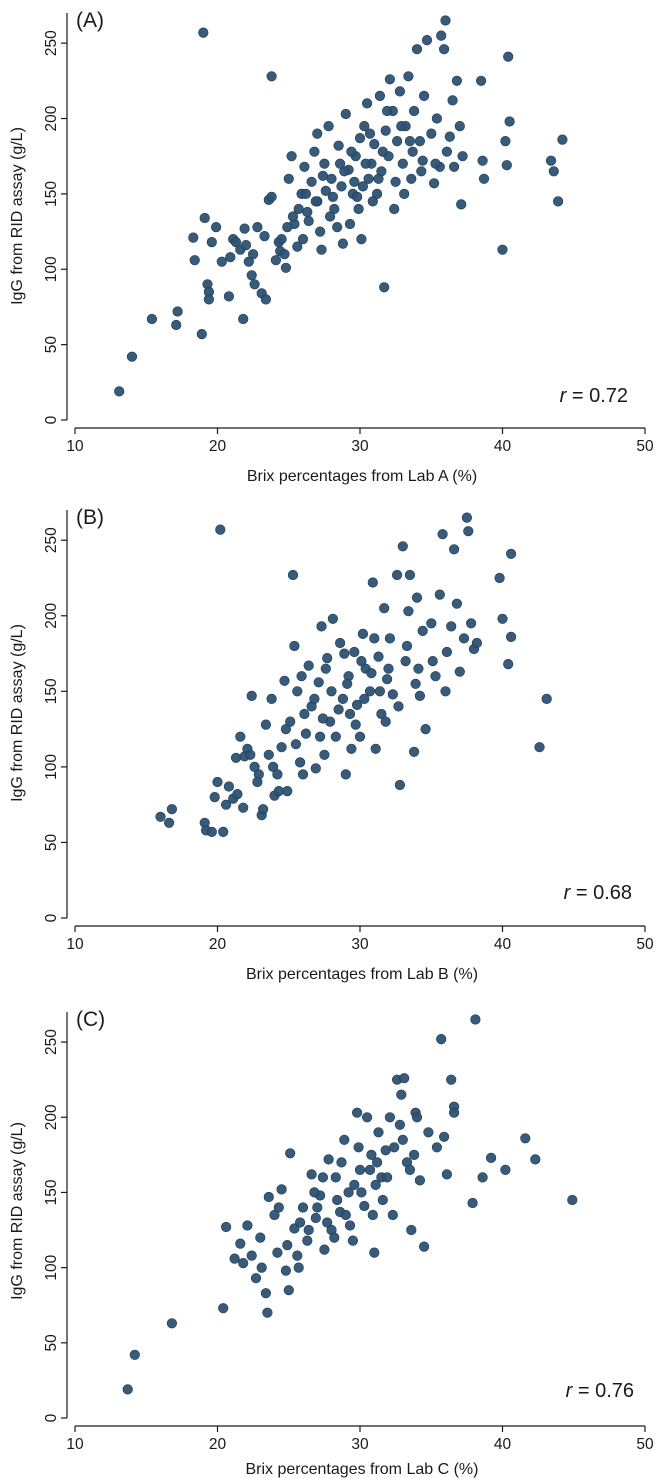 This screenshot has width=657, height=1478. What do you see at coordinates (51, 1267) in the screenshot?
I see `y-tick-label-c: 100` at bounding box center [51, 1267].